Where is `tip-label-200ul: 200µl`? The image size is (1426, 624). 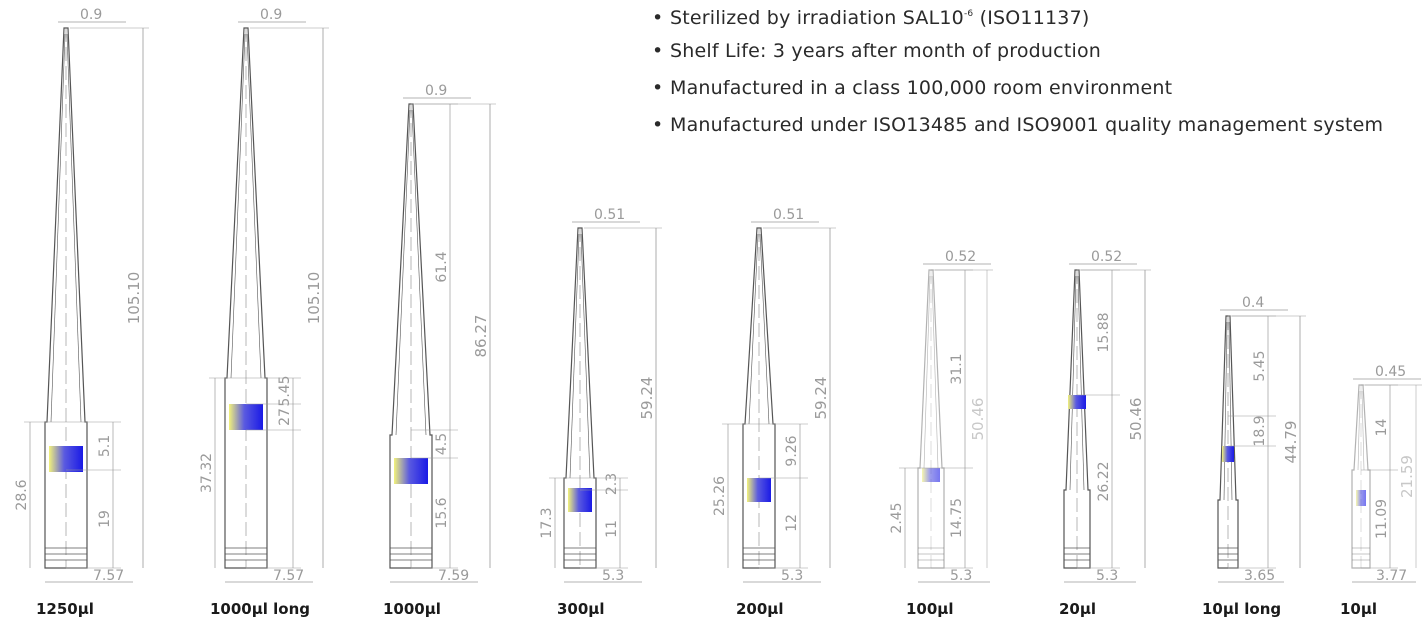
tip-label-200ul: 200µl is located at coordinates (760, 609).